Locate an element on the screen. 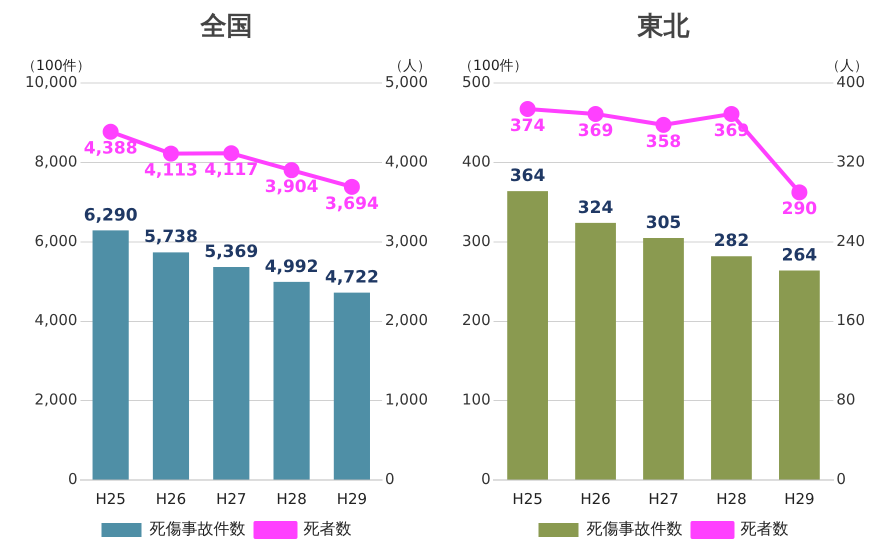 The image size is (890, 558). y2-tick-label: 2,000 is located at coordinates (406, 320).